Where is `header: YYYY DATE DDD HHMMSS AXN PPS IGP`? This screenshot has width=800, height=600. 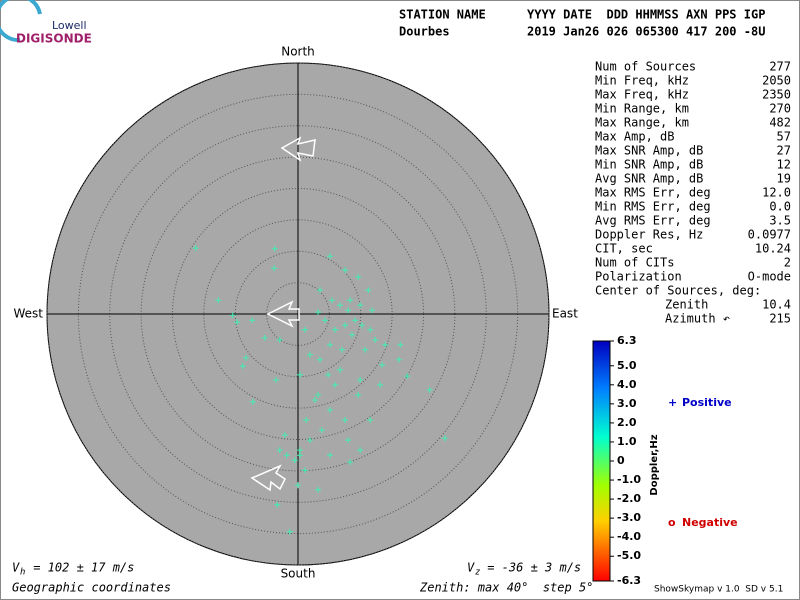
header: YYYY DATE DDD HHMMSS AXN PPS IGP is located at coordinates (646, 15).